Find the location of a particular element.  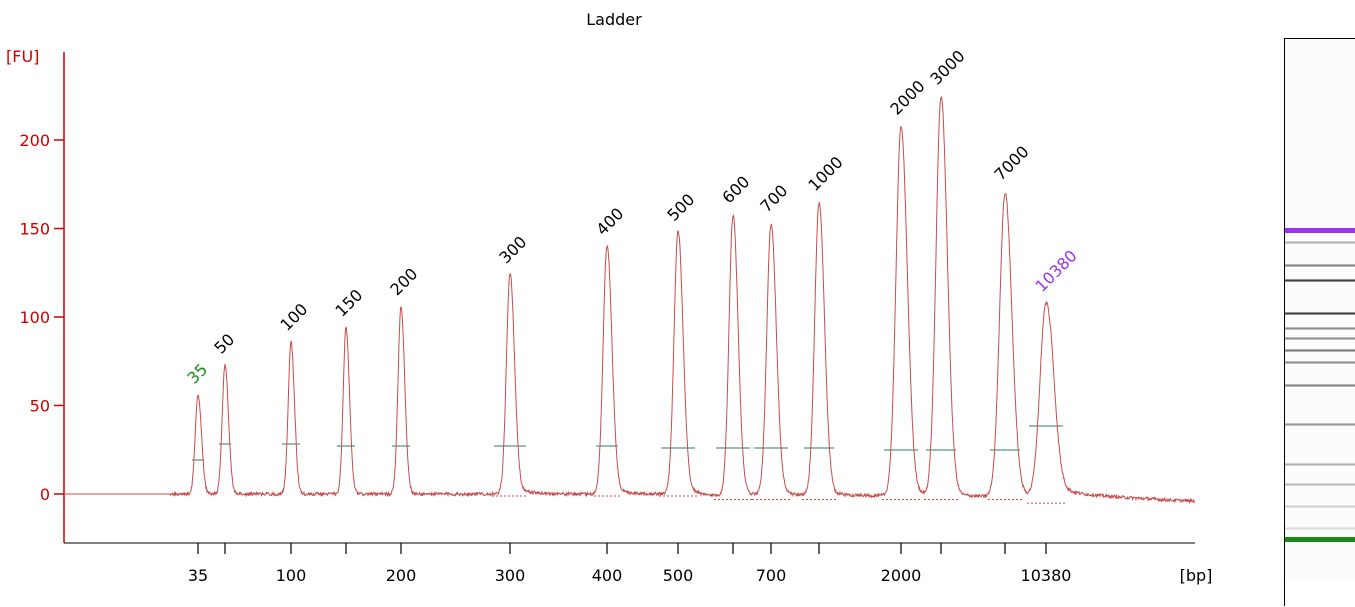

y-tick-label: 150 is located at coordinates (34, 229).